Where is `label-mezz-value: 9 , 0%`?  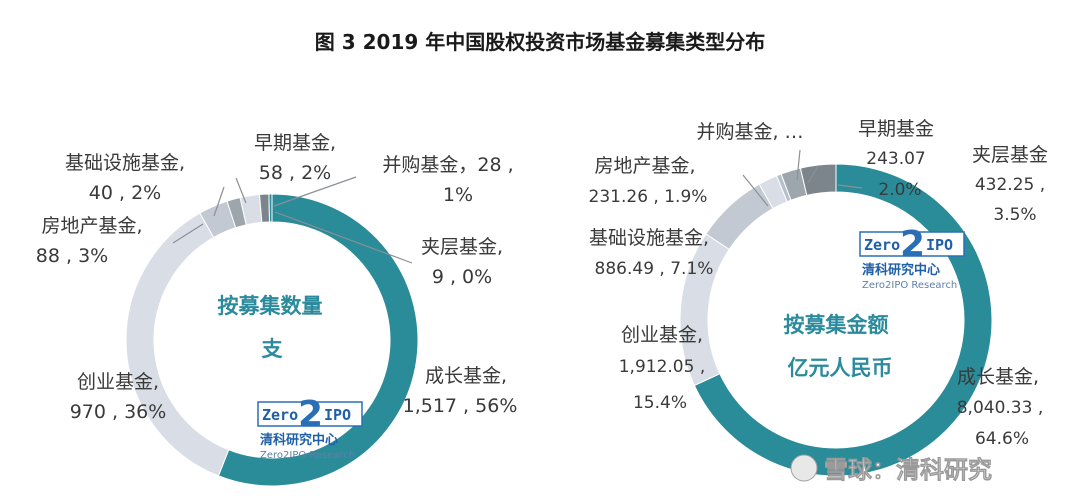
label-mezz-value: 9 , 0% is located at coordinates (462, 277).